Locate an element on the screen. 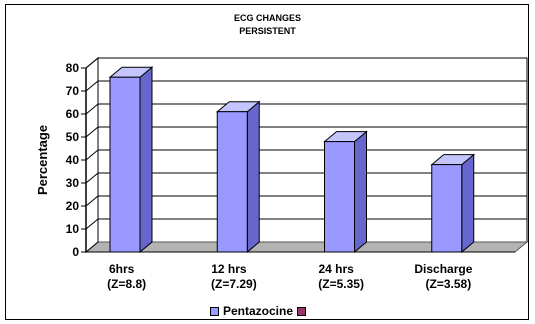 This screenshot has width=535, height=324. legend: Pentazocine is located at coordinates (258, 311).